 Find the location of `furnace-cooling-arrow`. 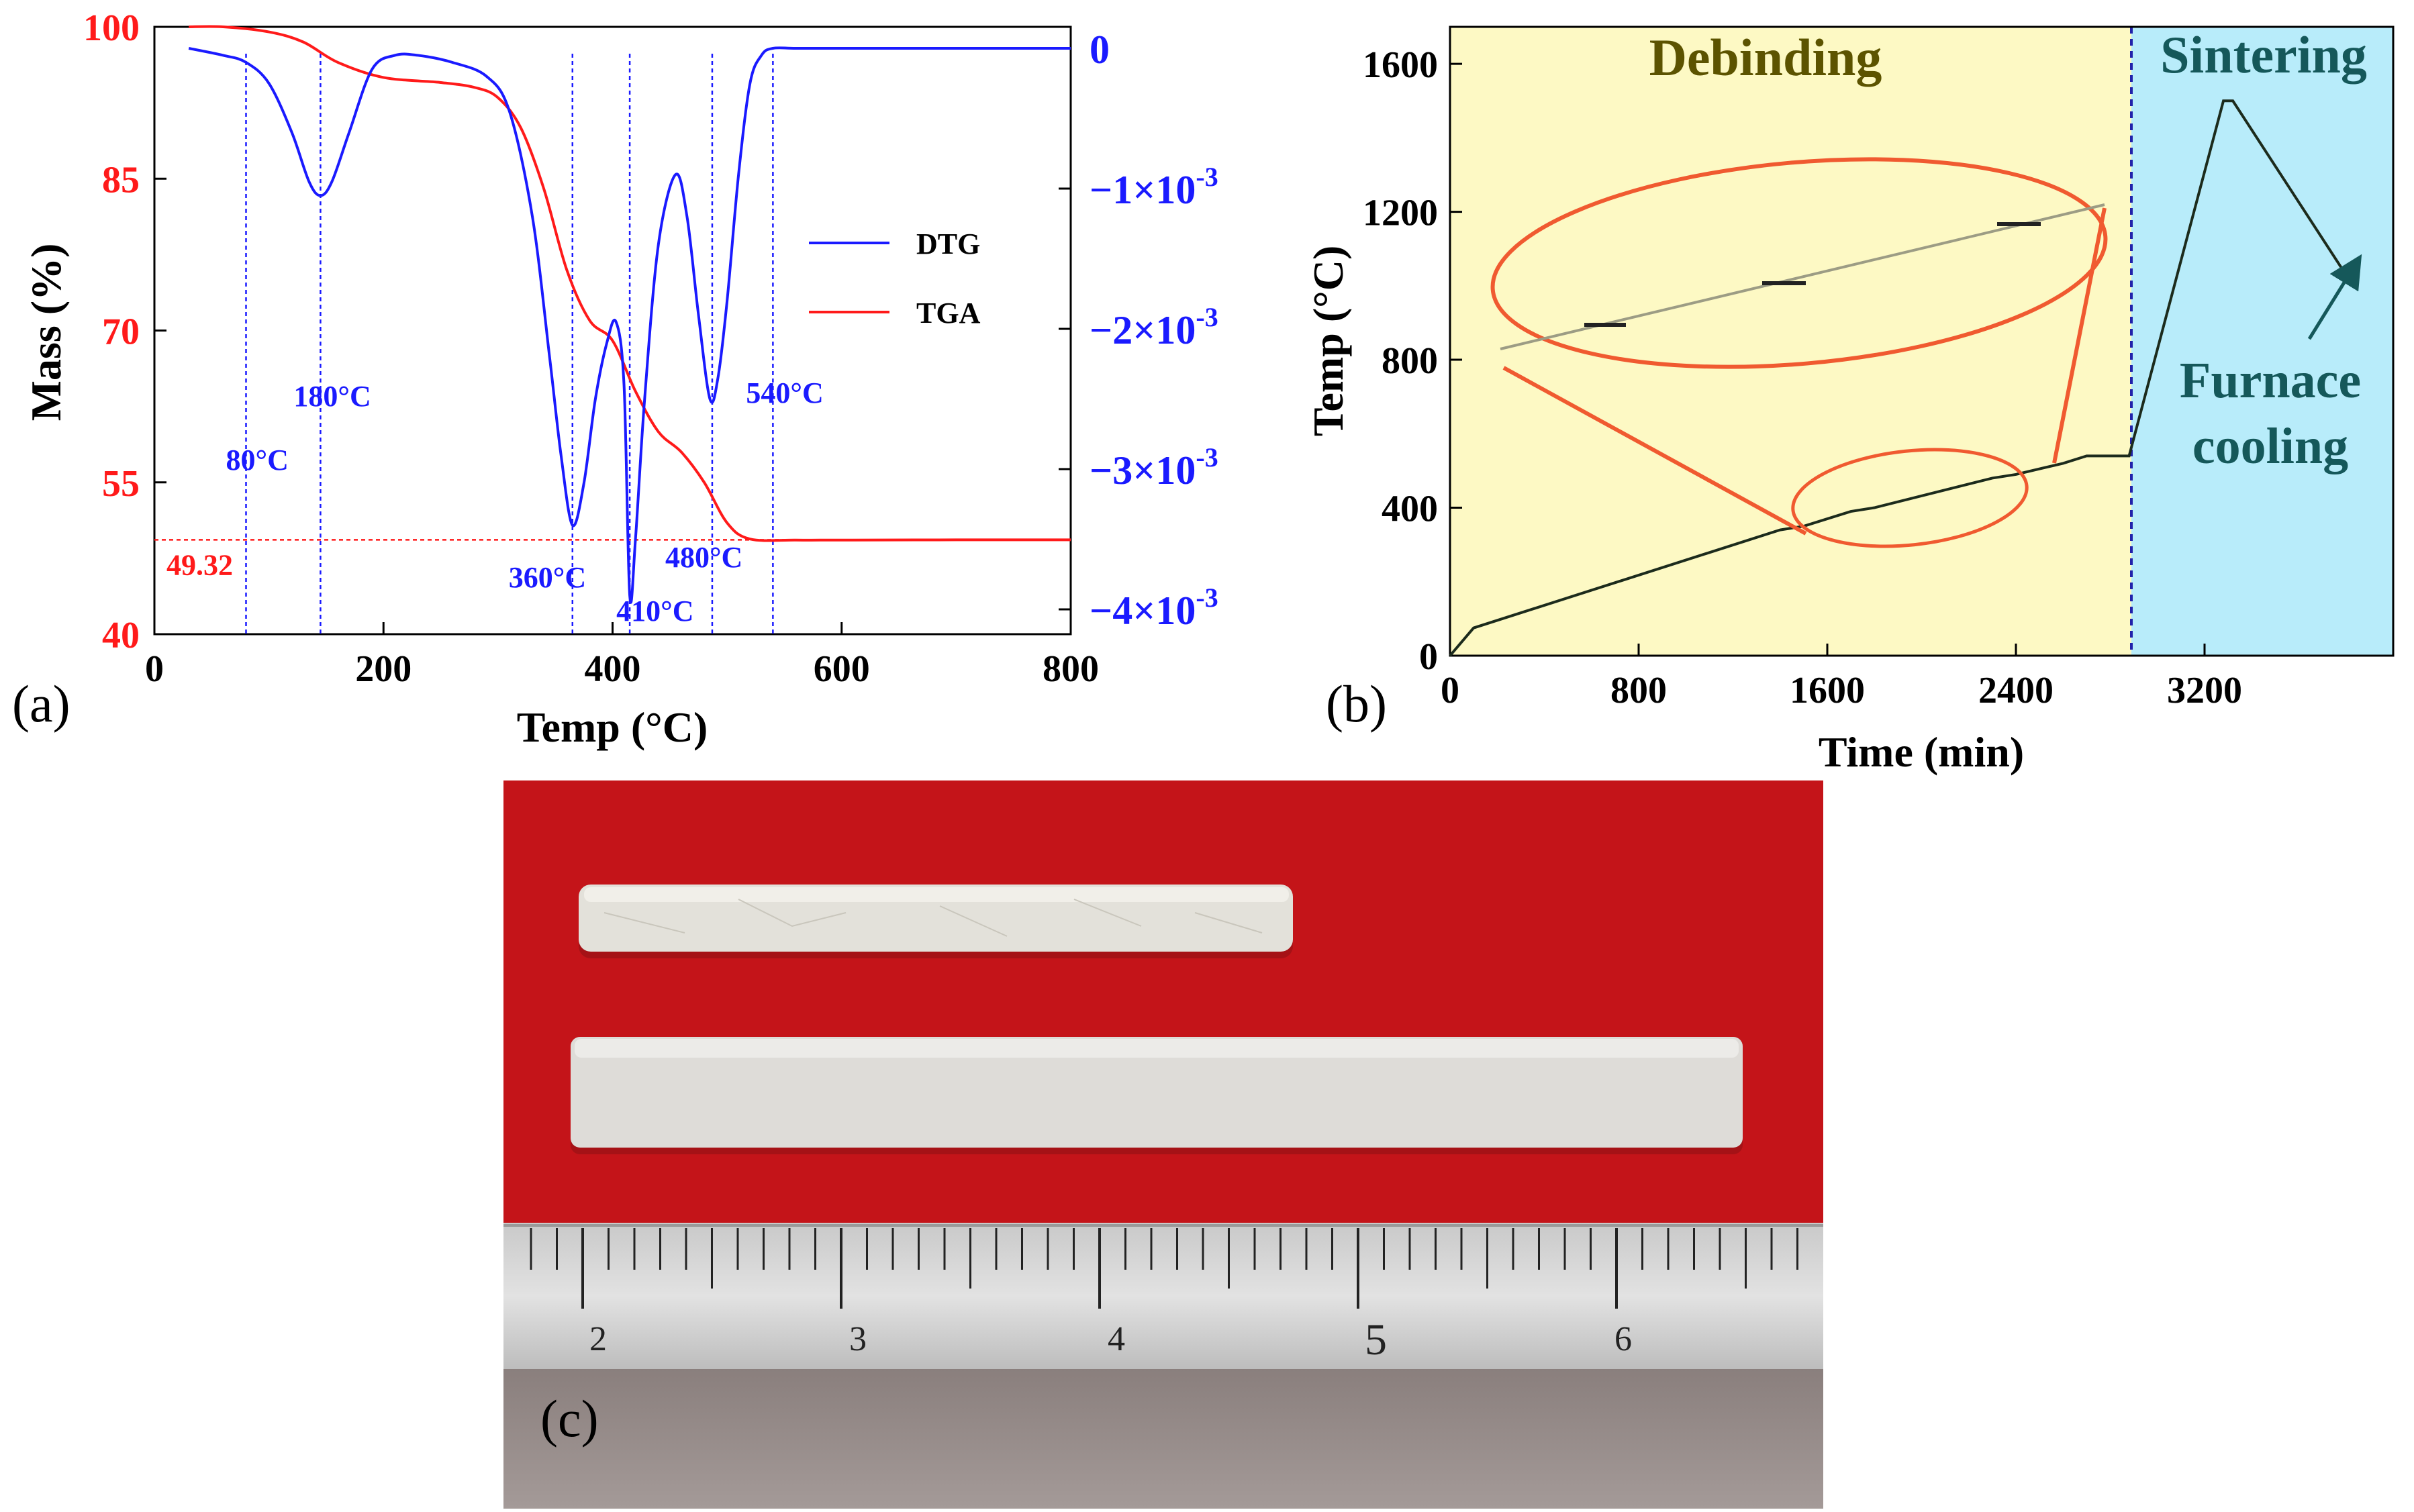

furnace-cooling-arrow is located at coordinates (2334, 297).